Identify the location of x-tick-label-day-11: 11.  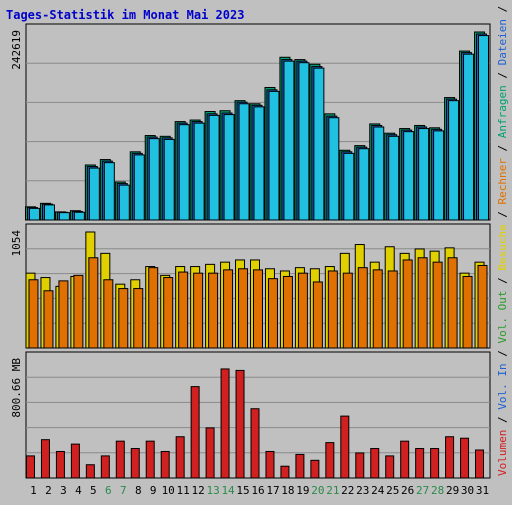
(183, 490).